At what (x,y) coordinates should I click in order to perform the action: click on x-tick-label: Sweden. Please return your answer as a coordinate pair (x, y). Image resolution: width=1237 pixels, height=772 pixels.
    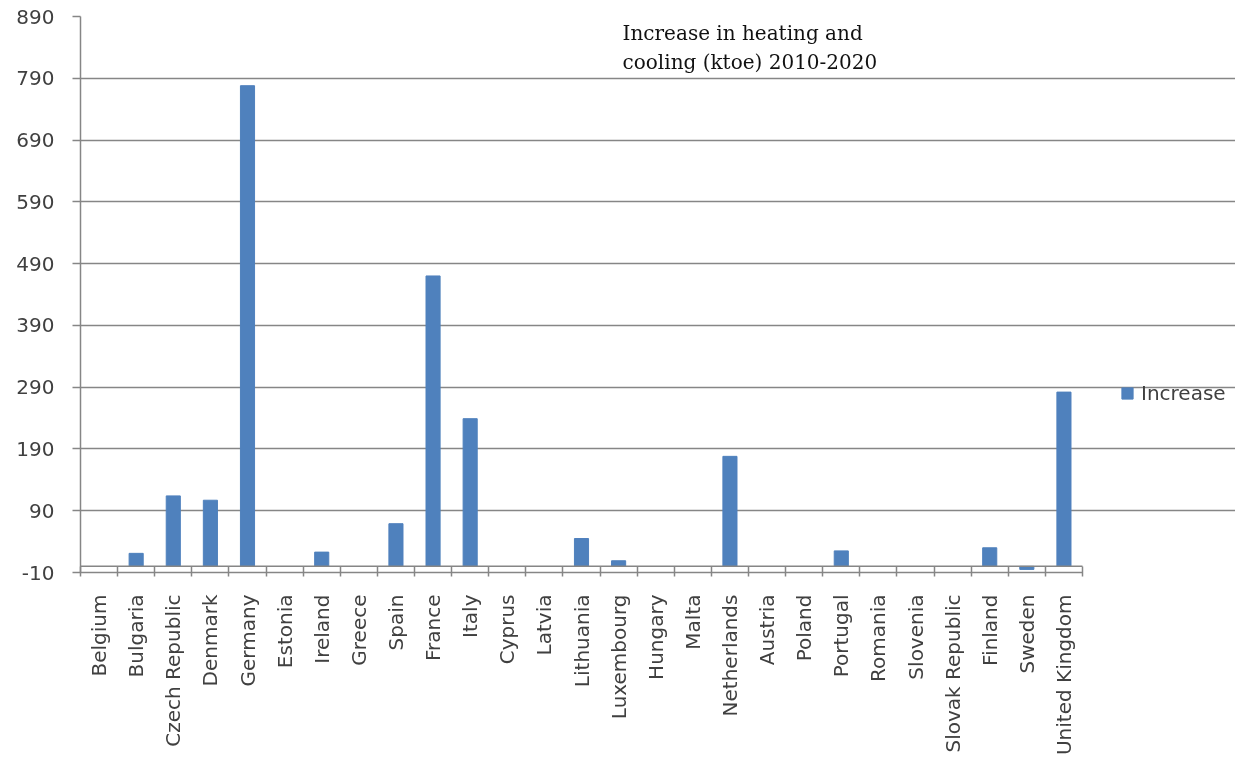
    Looking at the image, I should click on (1026, 634).